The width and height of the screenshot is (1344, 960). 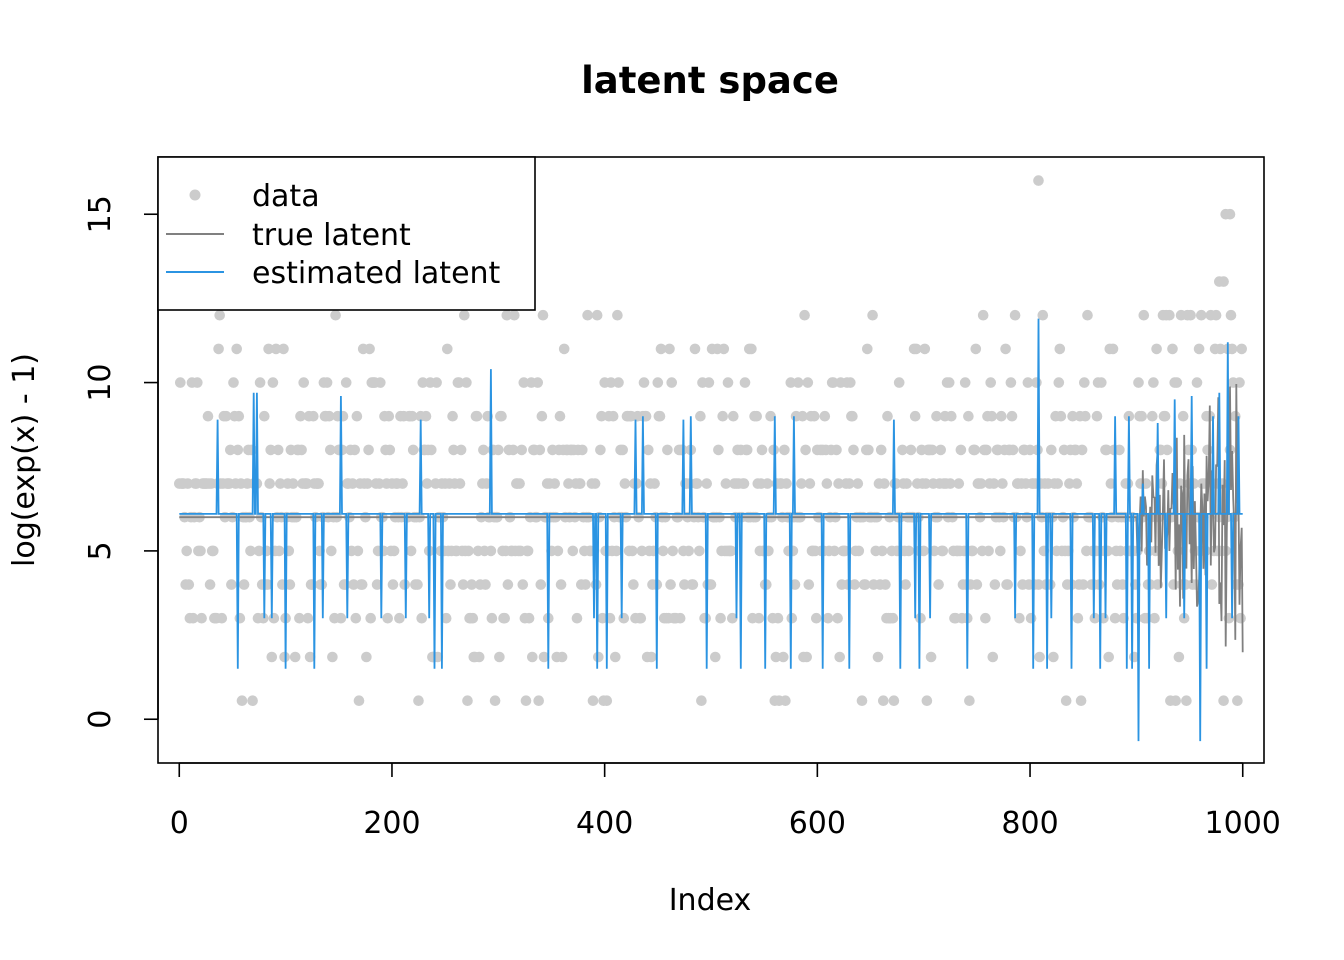 I want to click on legend: data true latent estimated latent, so click(x=346, y=233).